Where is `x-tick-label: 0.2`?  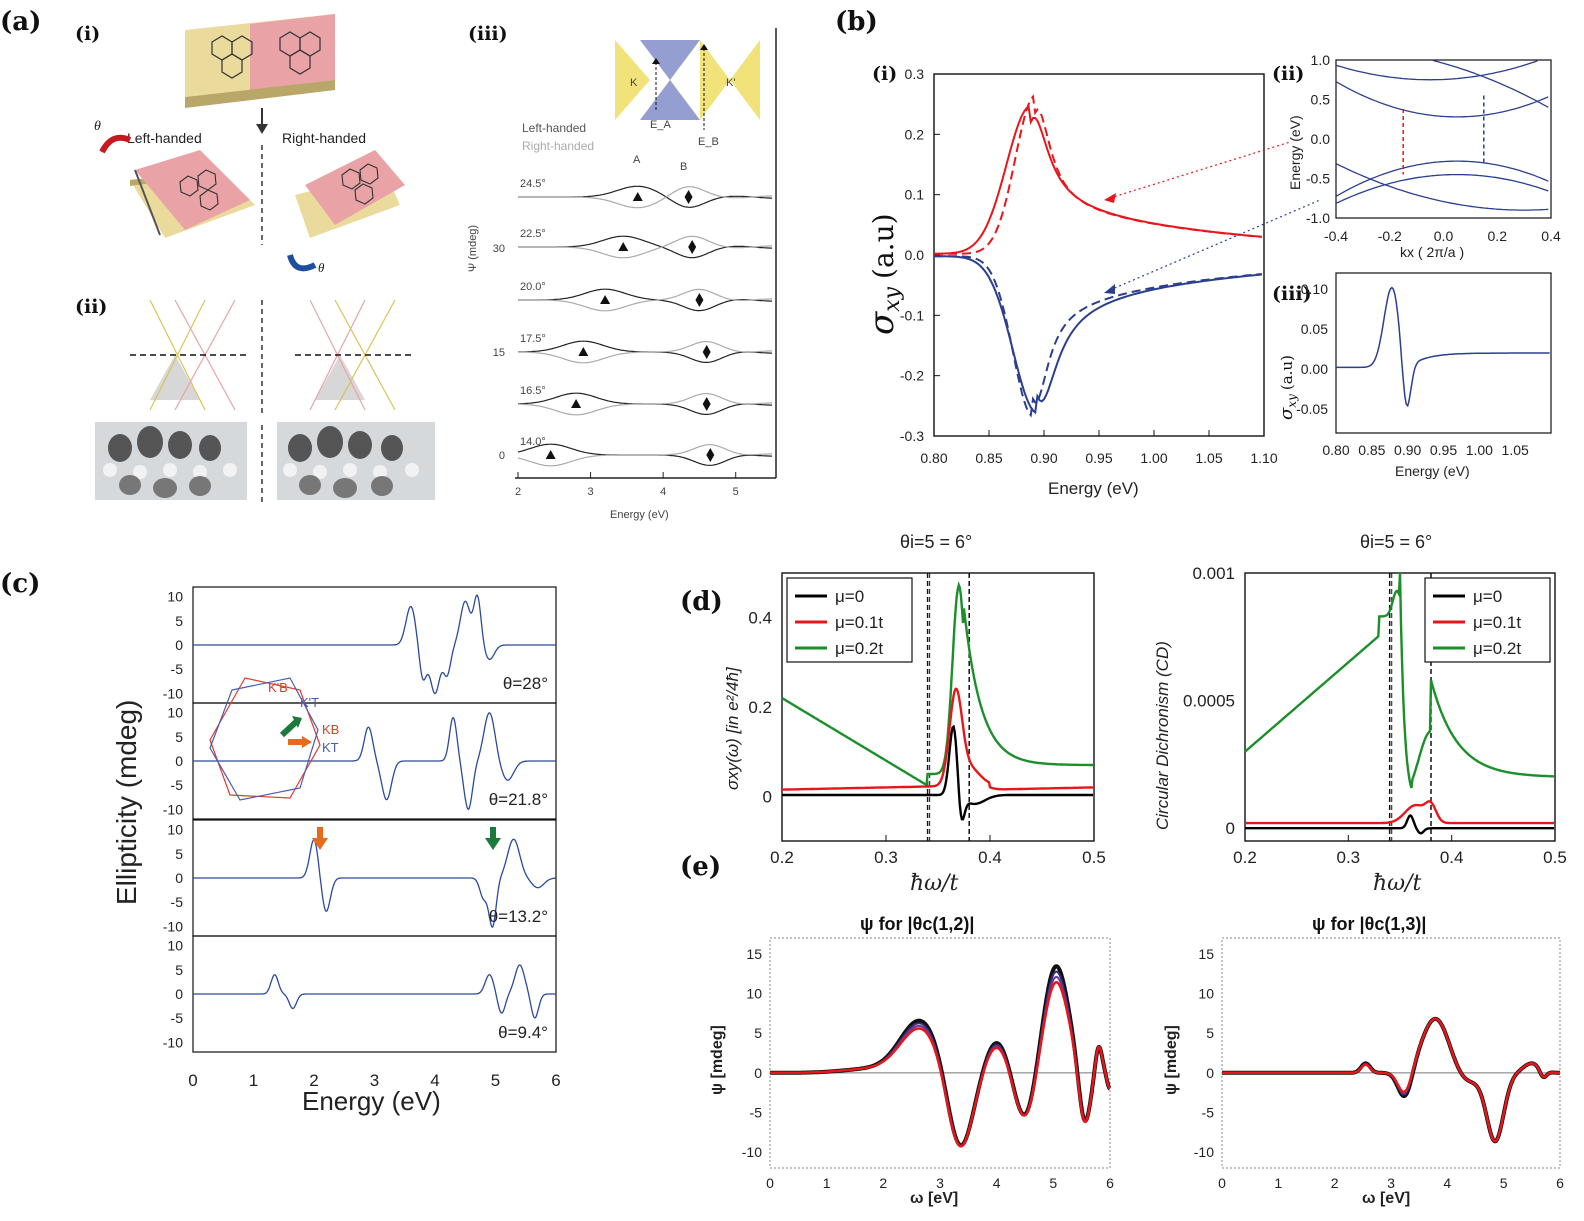 x-tick-label: 0.2 is located at coordinates (1498, 236).